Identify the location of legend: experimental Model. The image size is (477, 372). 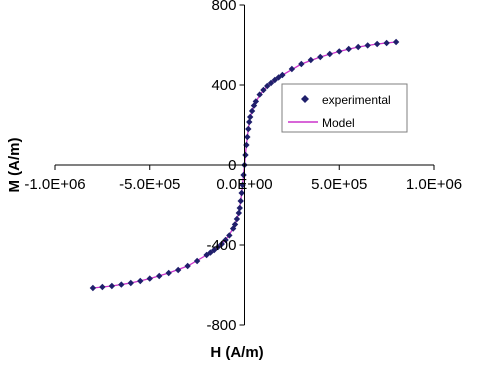
(344, 108).